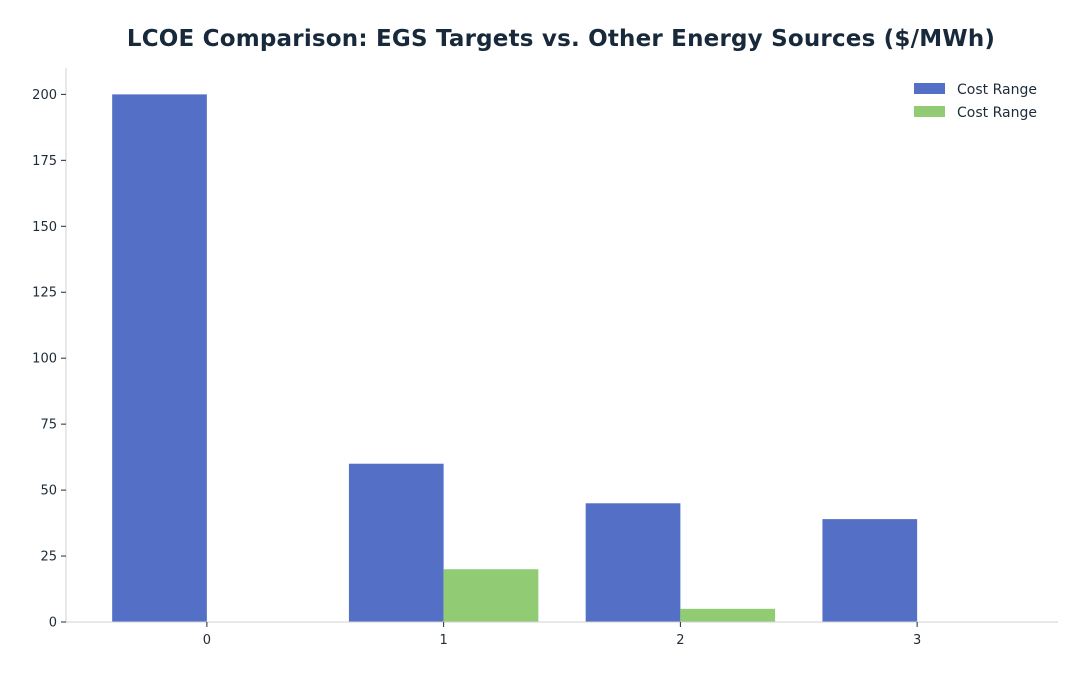 The width and height of the screenshot is (1088, 676). Describe the element at coordinates (997, 113) in the screenshot. I see `legend-label-2: Cost Range` at that location.